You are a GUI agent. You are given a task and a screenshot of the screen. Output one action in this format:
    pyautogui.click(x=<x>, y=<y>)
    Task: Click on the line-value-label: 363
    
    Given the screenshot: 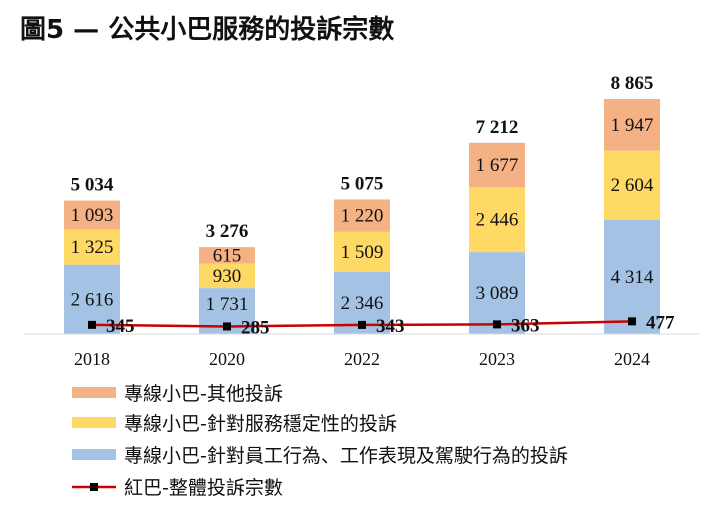 What is the action you would take?
    pyautogui.click(x=525, y=325)
    